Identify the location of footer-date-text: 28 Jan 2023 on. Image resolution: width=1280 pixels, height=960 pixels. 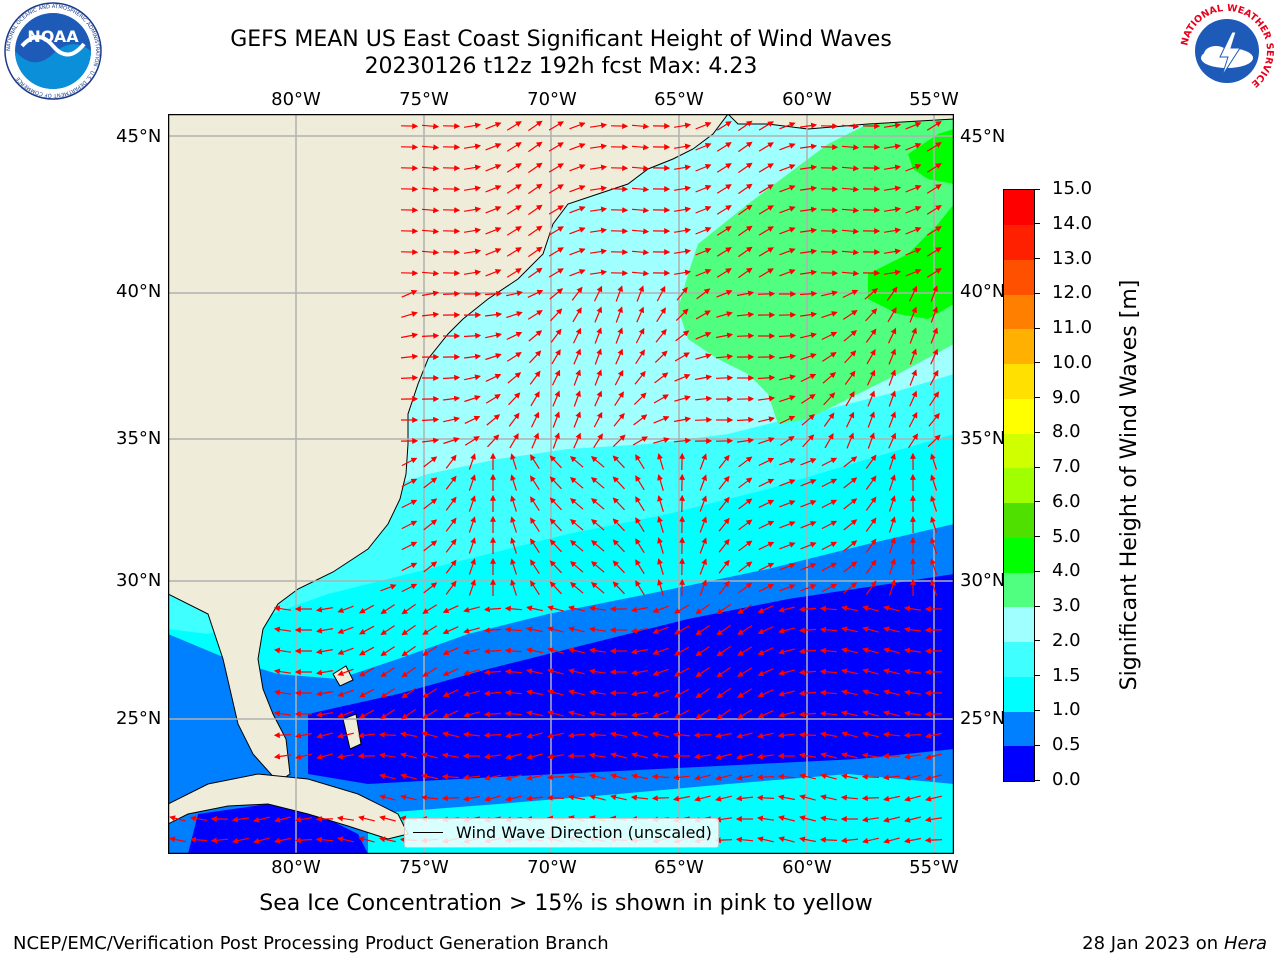
(1153, 943).